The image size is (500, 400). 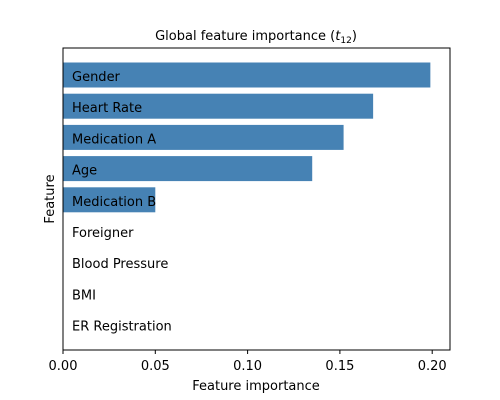 What do you see at coordinates (339, 366) in the screenshot?
I see `x-tick-label: 0.15` at bounding box center [339, 366].